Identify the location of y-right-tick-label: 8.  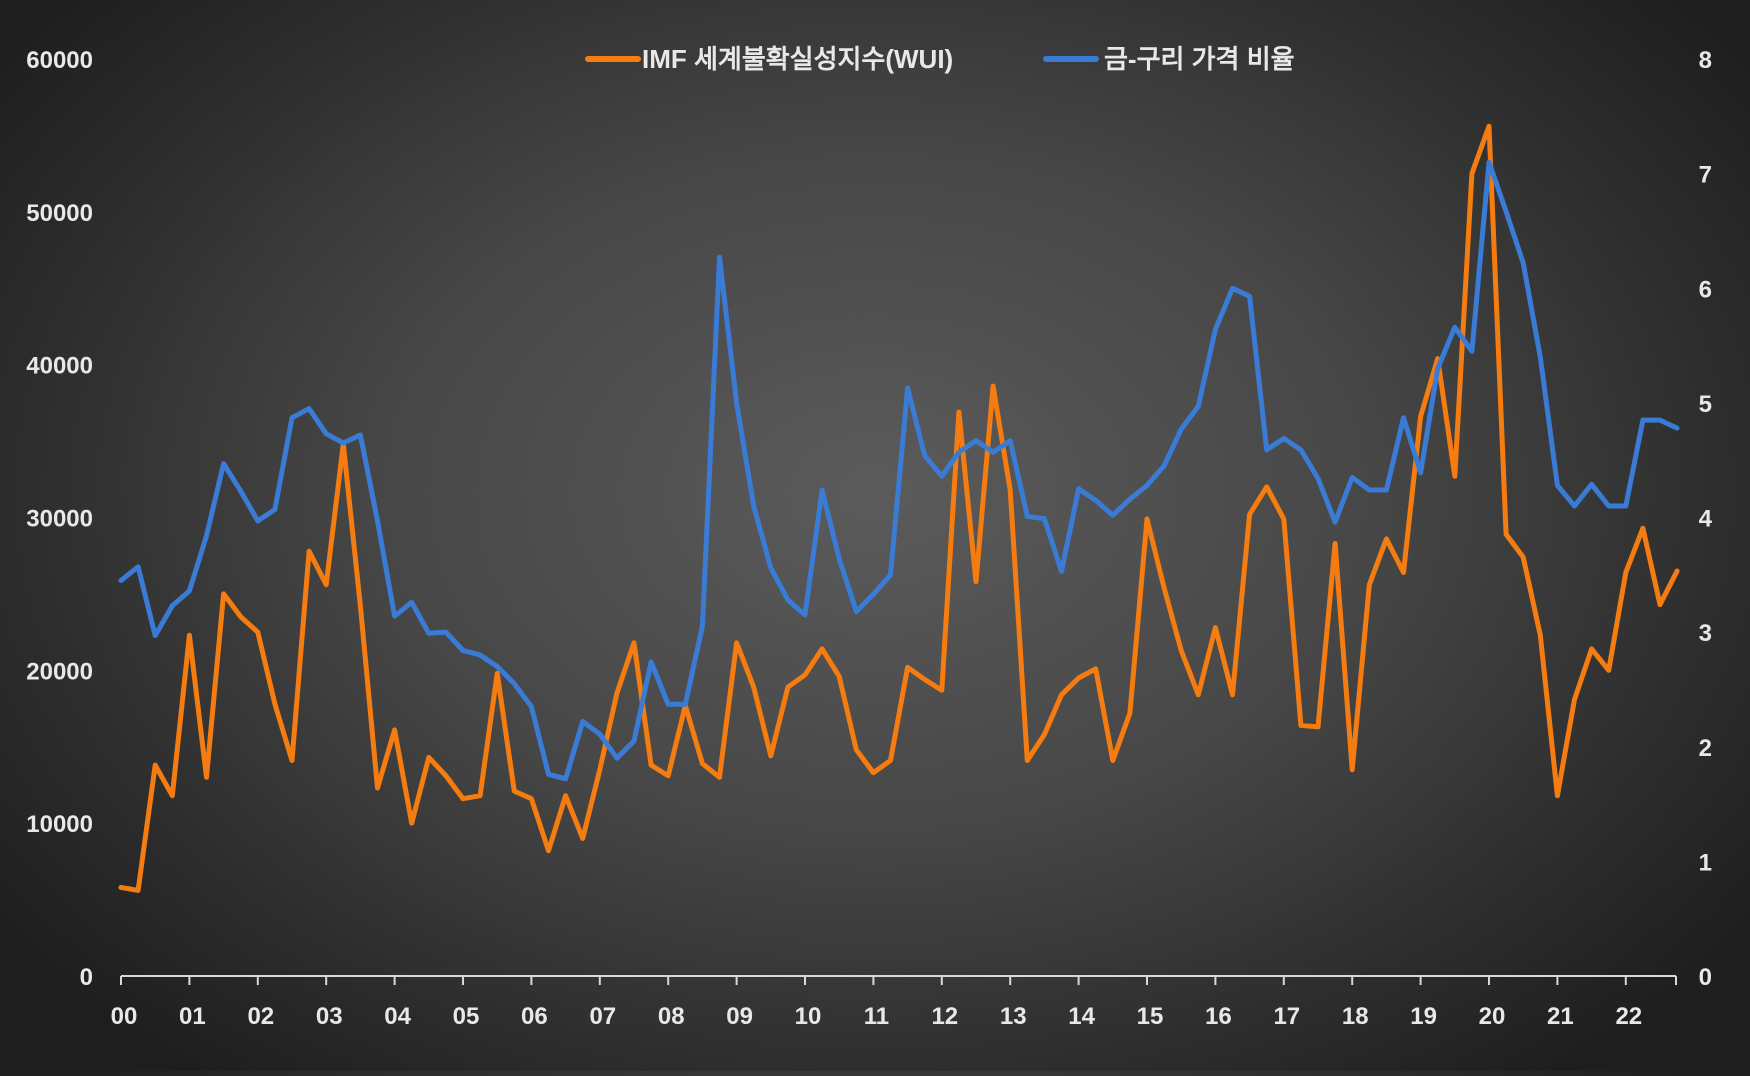
(1705, 60).